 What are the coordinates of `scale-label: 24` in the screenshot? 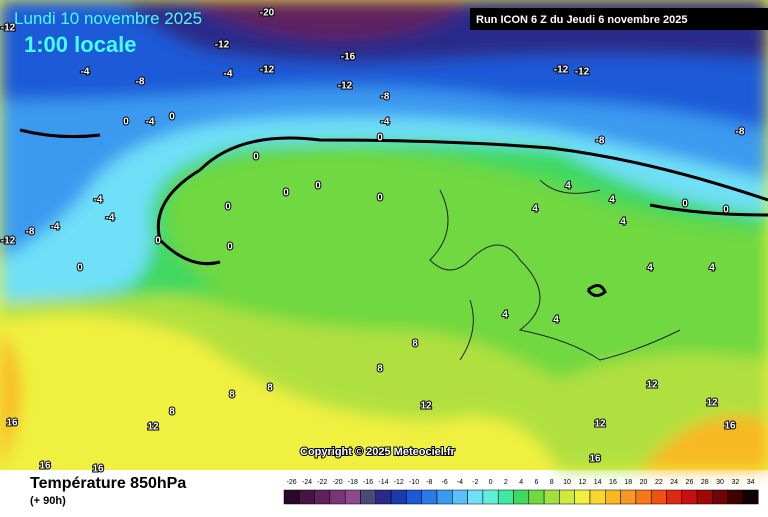 It's located at (674, 482).